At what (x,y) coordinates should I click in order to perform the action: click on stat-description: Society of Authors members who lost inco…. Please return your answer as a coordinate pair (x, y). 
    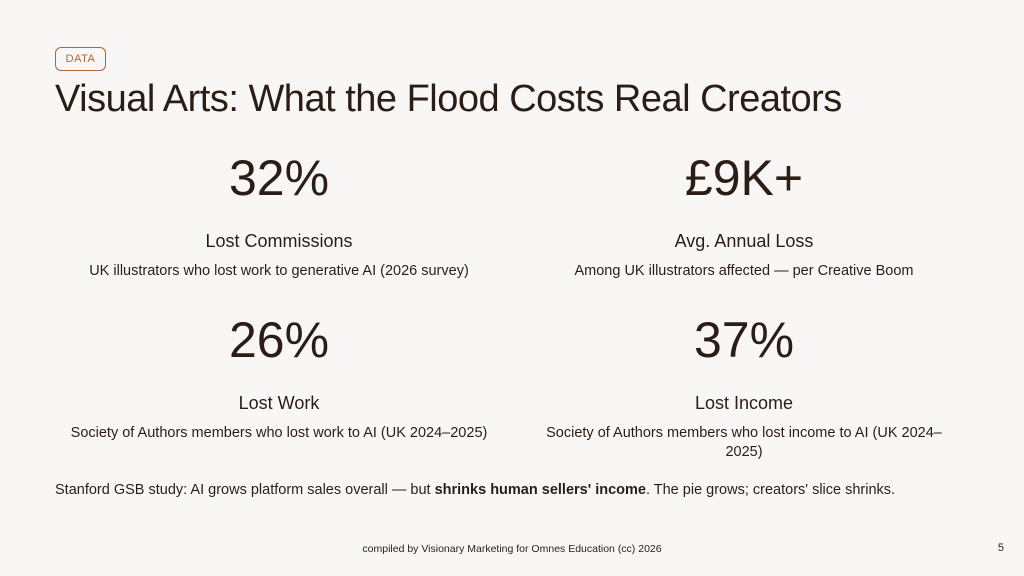
    Looking at the image, I should click on (744, 442).